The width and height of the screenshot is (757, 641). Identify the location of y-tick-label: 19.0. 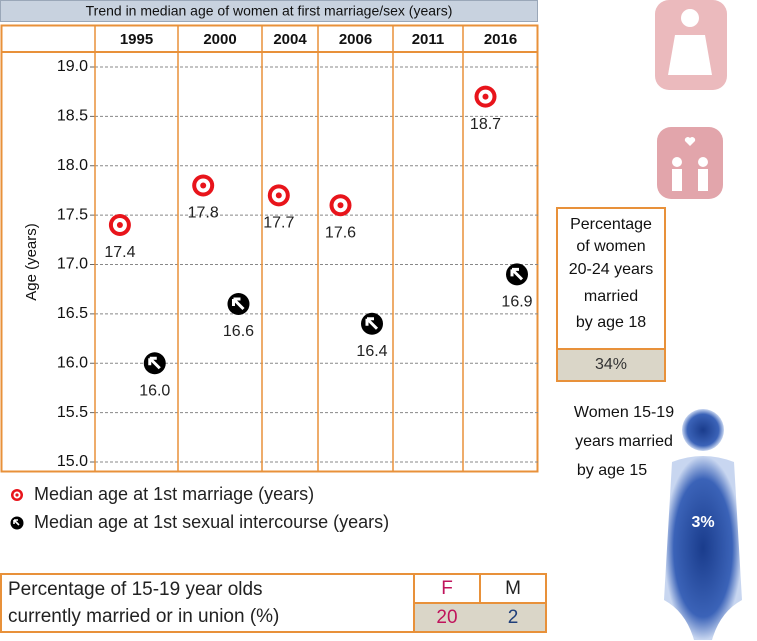
(72, 66).